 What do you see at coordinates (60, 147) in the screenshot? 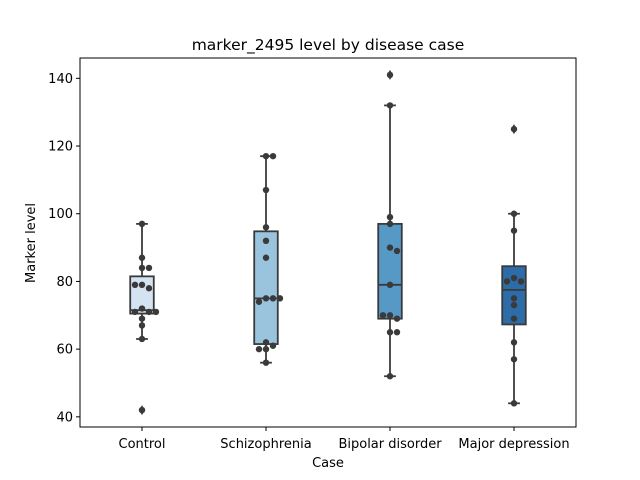
I see `y-tick-label: 120` at bounding box center [60, 147].